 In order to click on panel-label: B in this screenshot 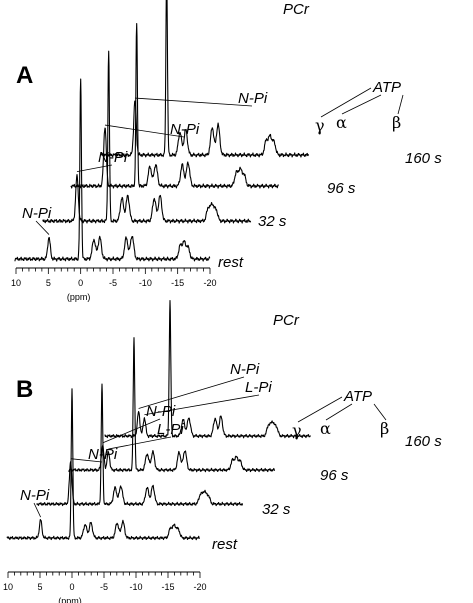, I will do `click(24, 389)`.